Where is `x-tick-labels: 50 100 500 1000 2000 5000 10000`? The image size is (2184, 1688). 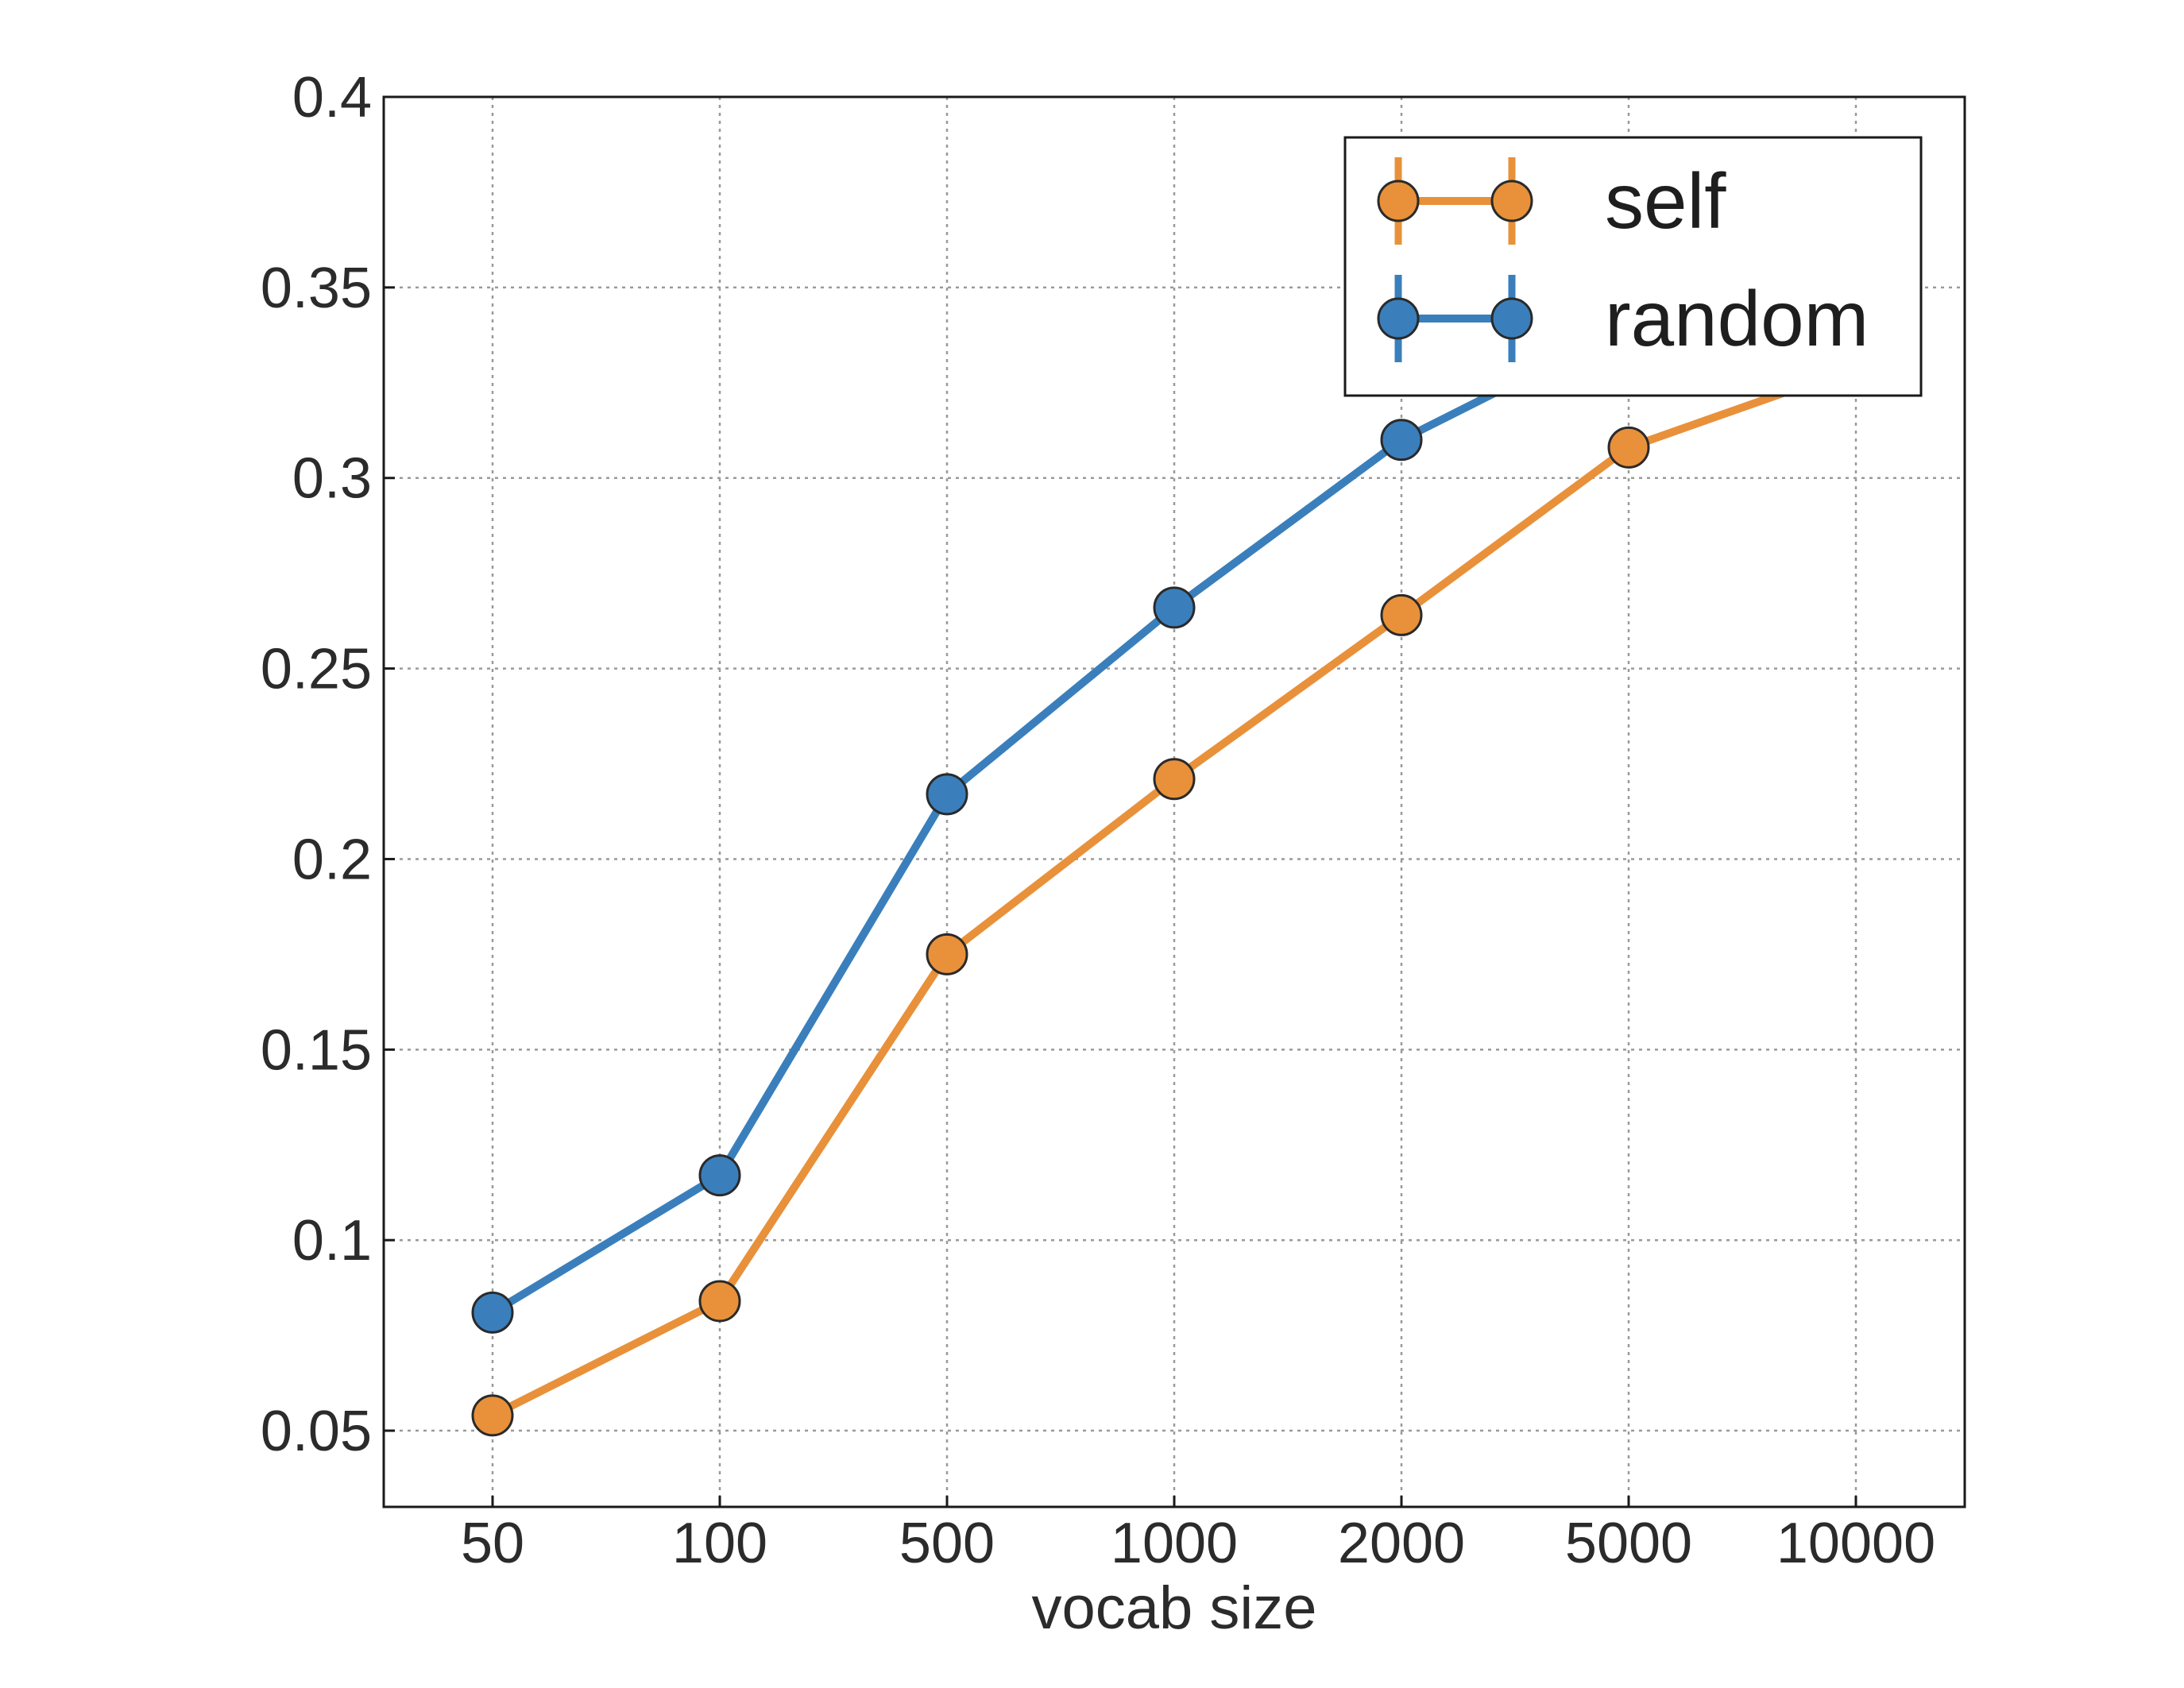
x-tick-labels: 50 100 500 1000 2000 5000 10000 is located at coordinates (1198, 1536).